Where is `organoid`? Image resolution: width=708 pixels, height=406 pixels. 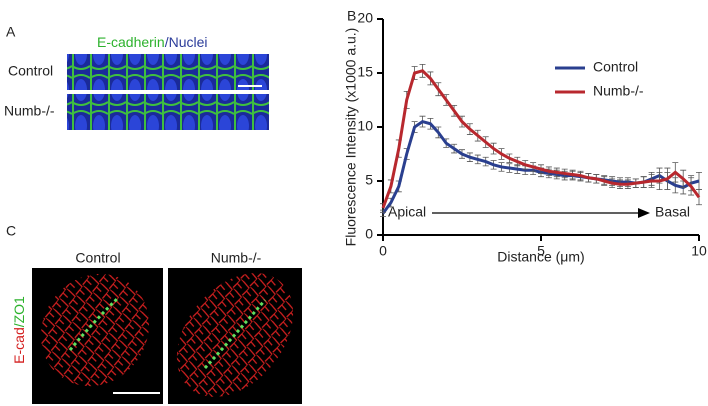
organoid is located at coordinates (95, 330).